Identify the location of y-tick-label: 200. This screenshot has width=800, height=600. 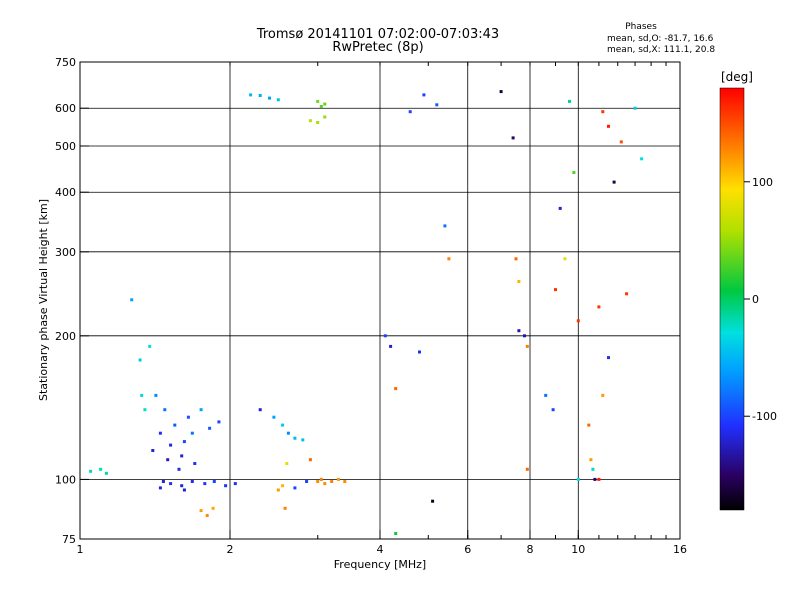
(65, 336).